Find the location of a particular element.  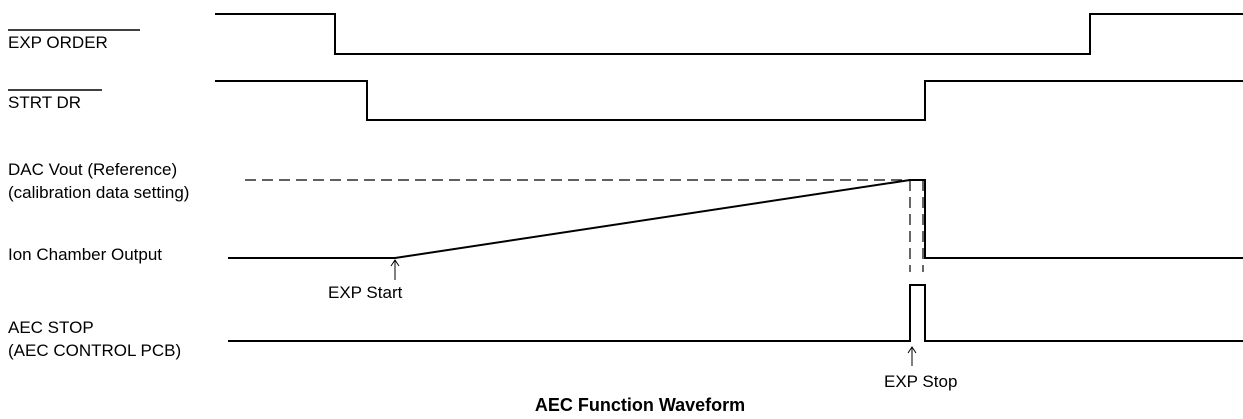

aec-stop-waveform is located at coordinates (735, 313).